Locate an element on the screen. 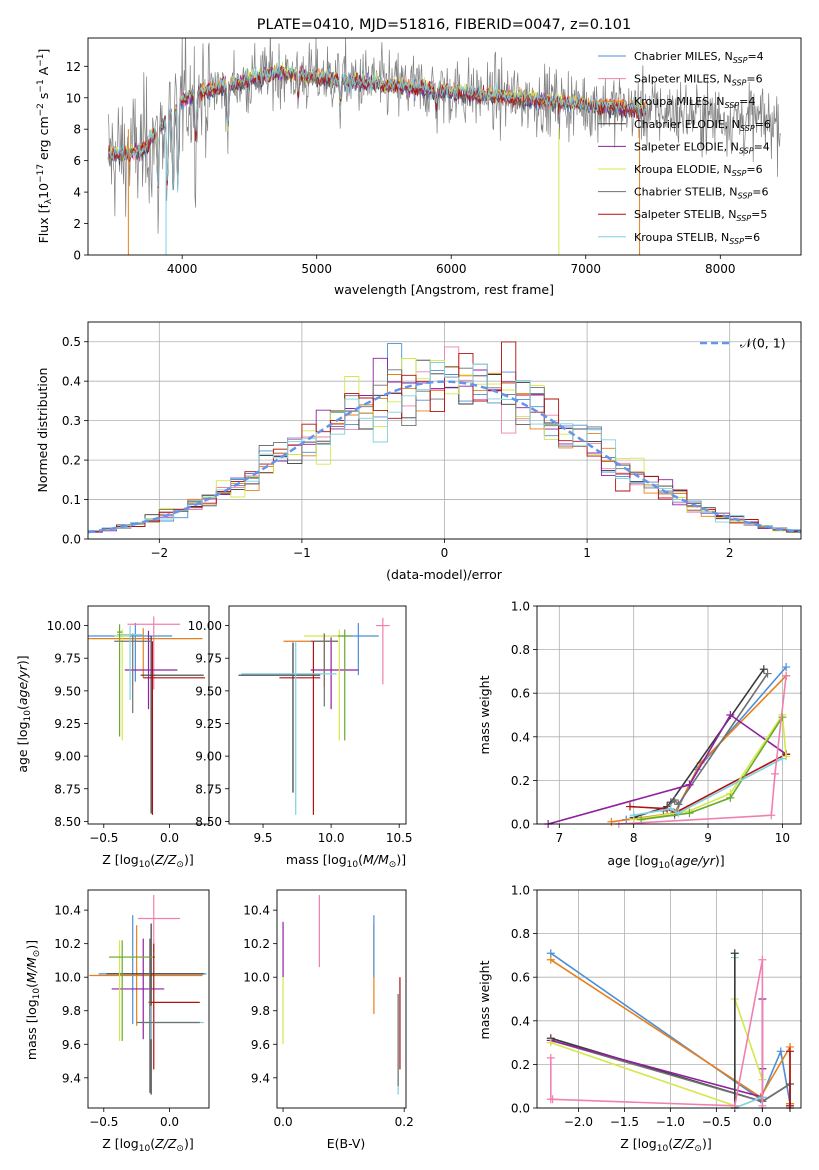 Image resolution: width=819 pixels, height=1170 pixels. spectrum-model-line is located at coordinates (377, 128).